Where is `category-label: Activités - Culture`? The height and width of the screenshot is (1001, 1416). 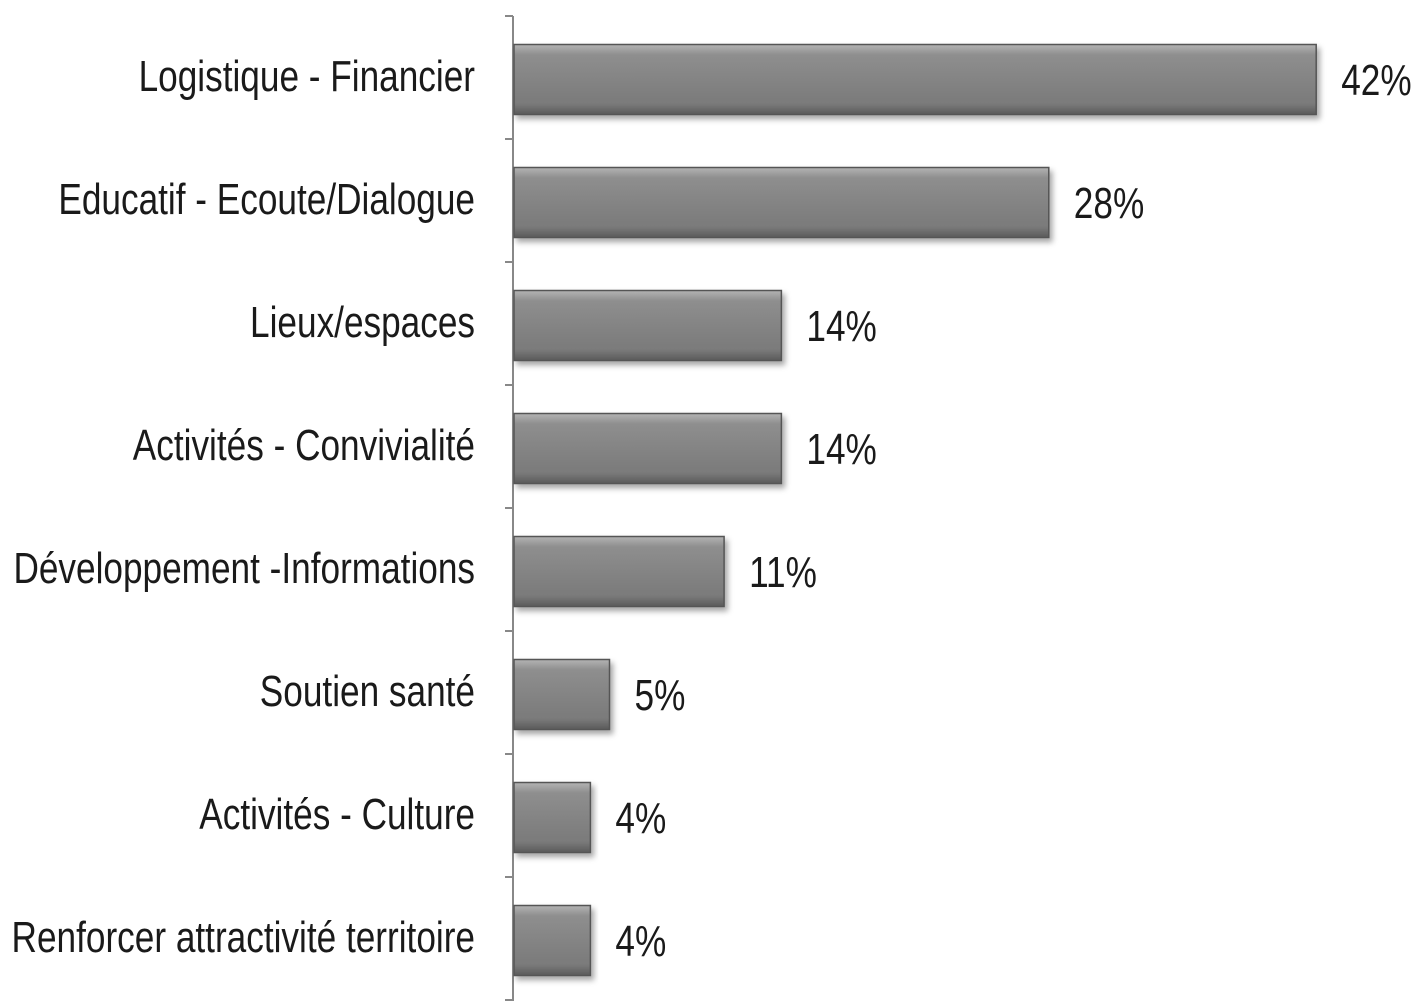 category-label: Activités - Culture is located at coordinates (337, 814).